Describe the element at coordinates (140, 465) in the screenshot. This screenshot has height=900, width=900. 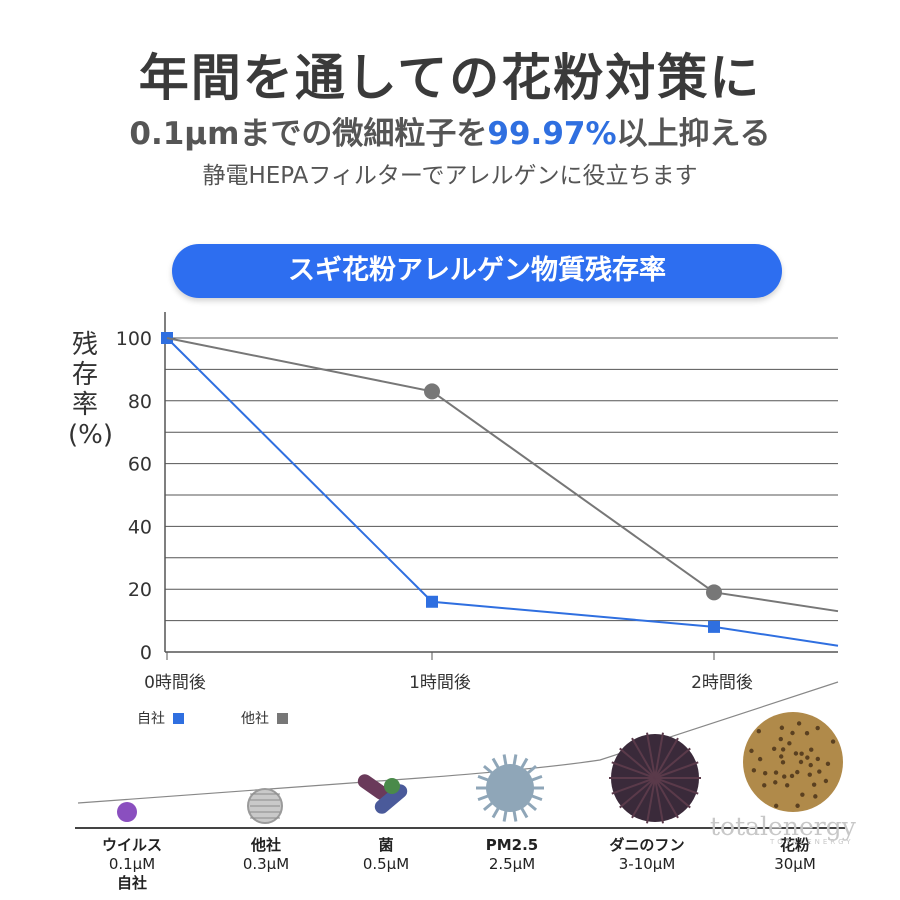
I see `y-tick-label: 60` at that location.